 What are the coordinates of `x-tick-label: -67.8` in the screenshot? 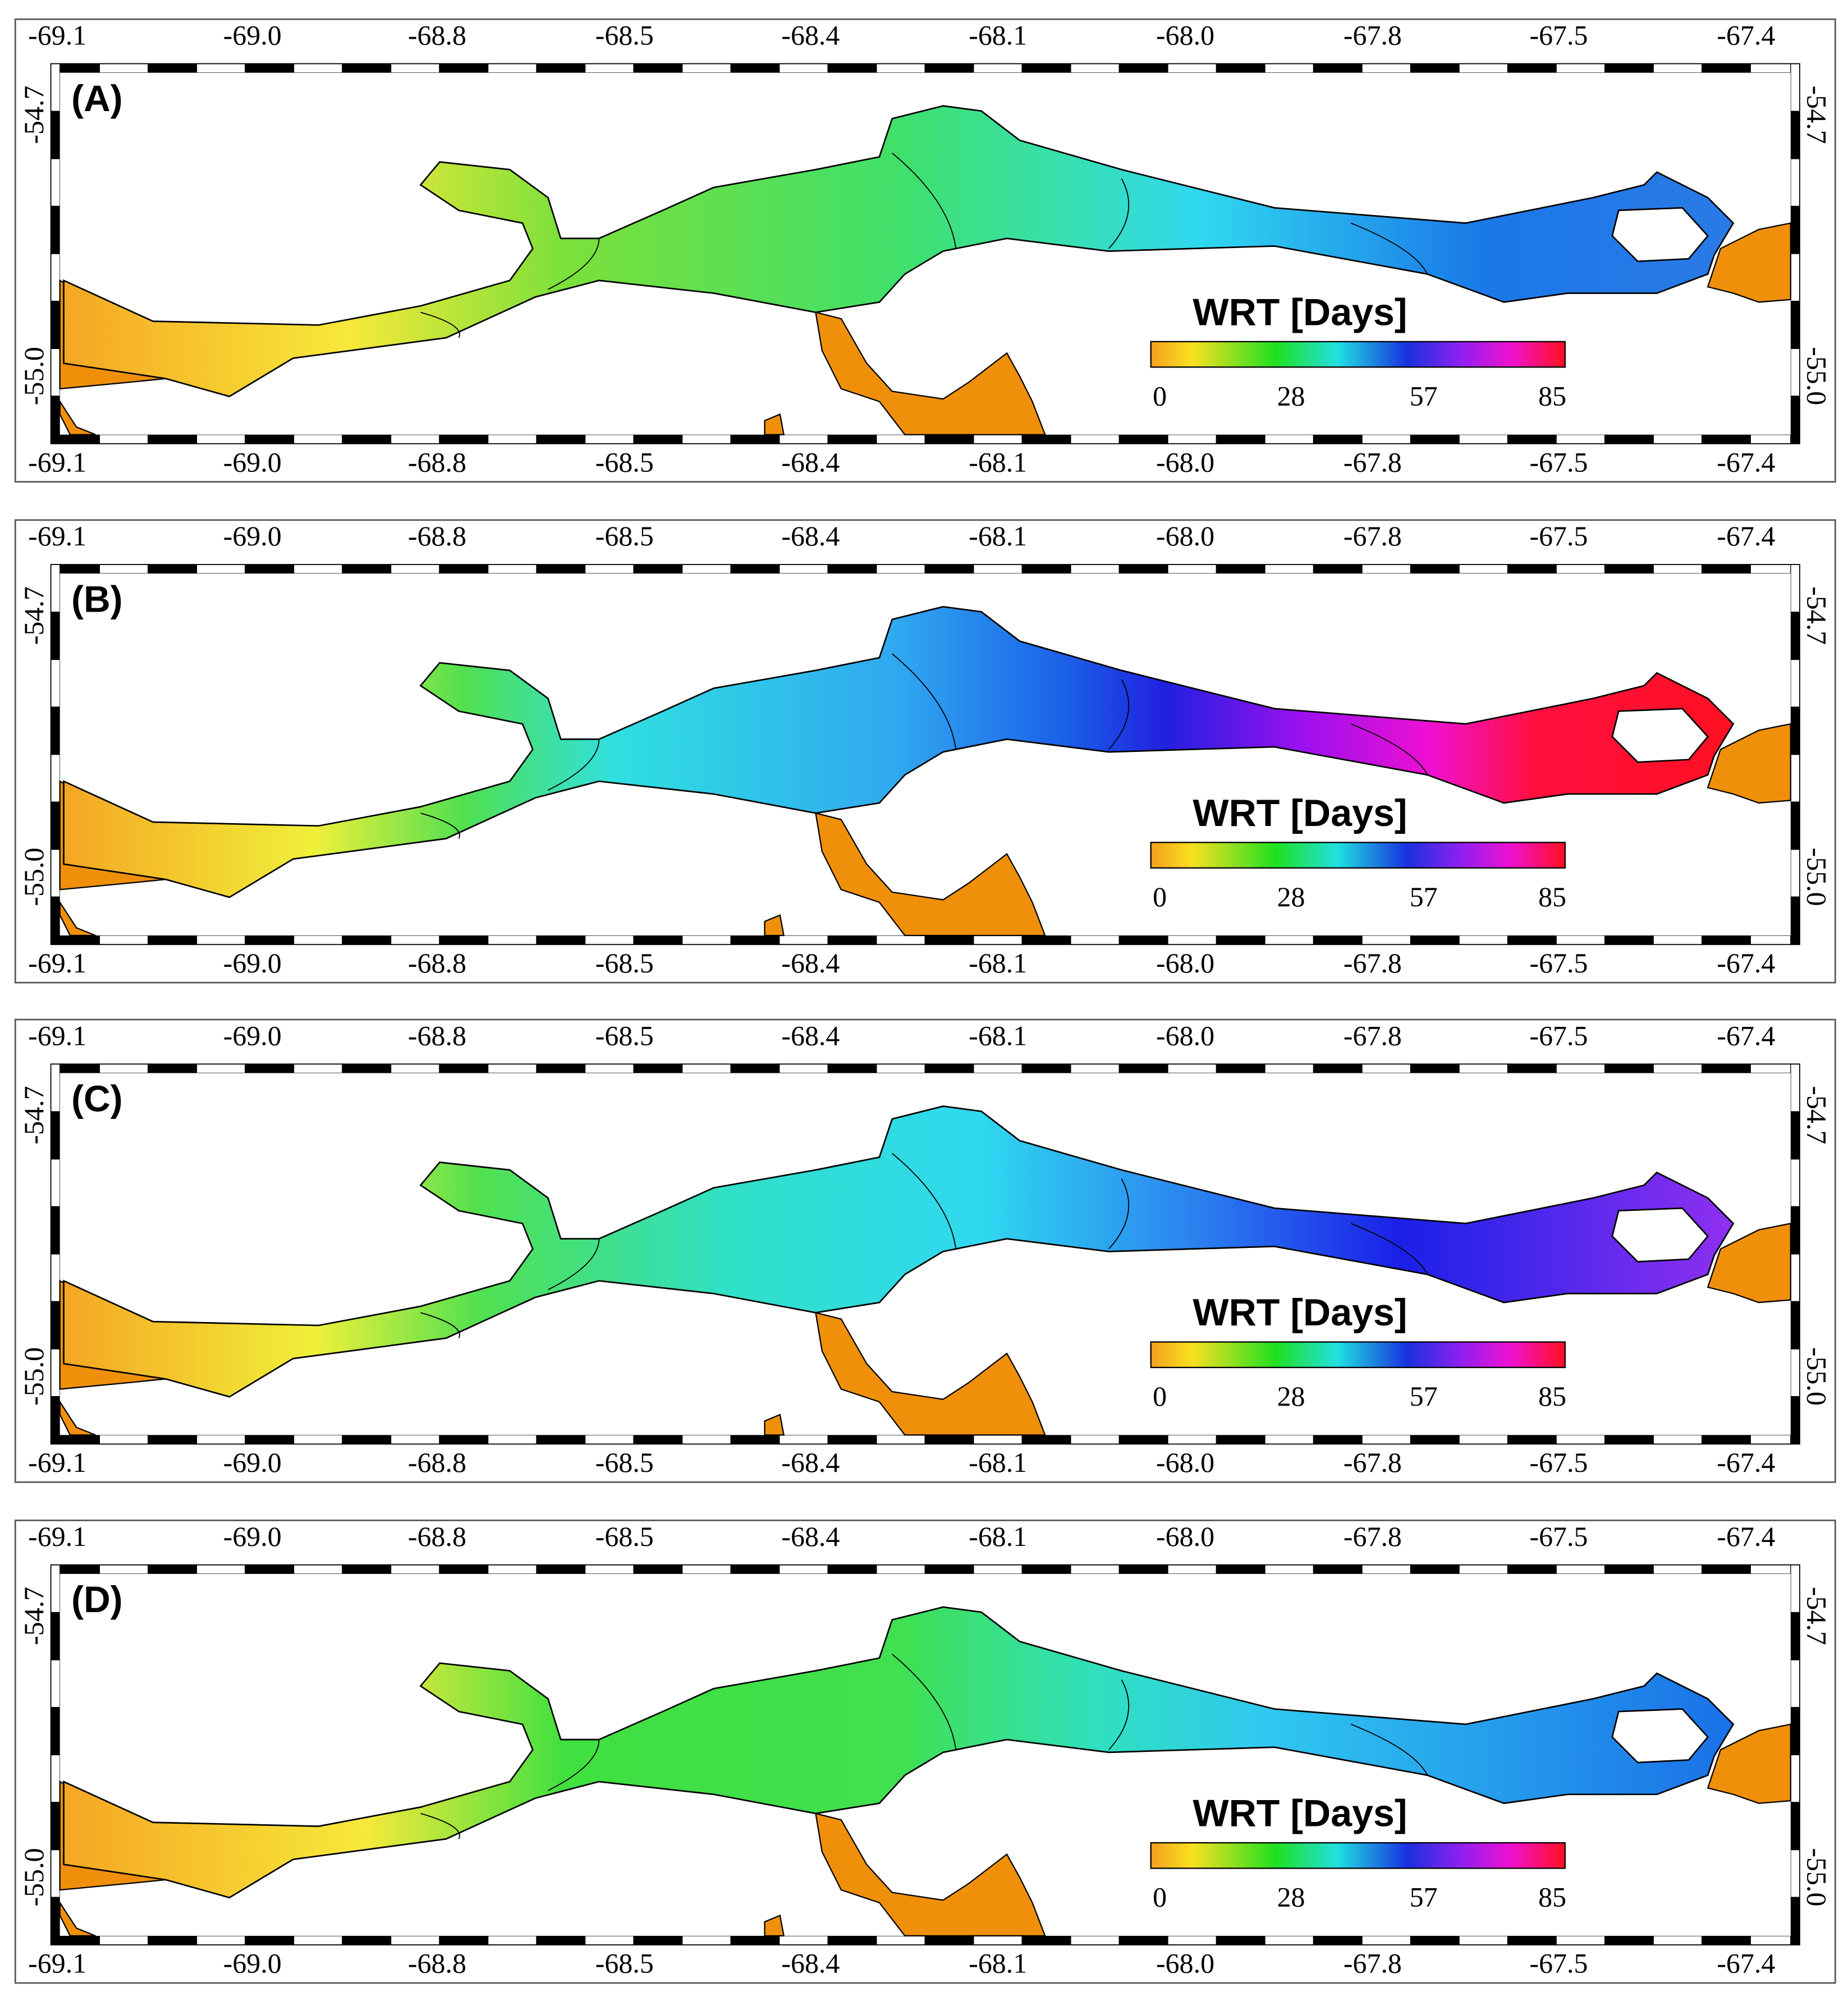 It's located at (1372, 963).